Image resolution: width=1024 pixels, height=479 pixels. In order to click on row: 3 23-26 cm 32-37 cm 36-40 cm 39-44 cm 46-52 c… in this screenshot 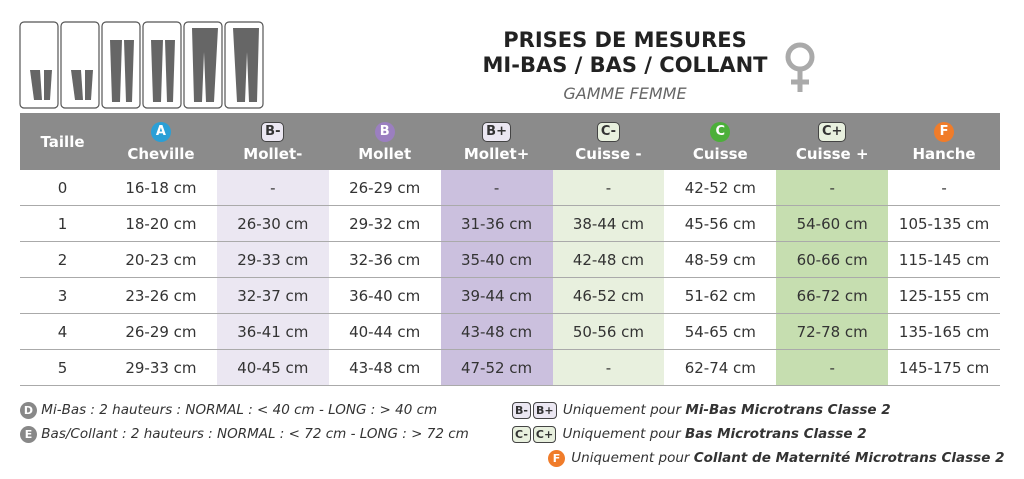, I will do `click(510, 295)`.